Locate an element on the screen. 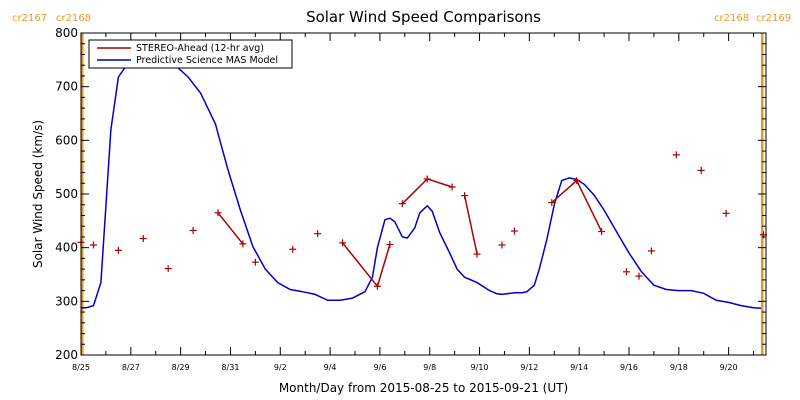 The width and height of the screenshot is (800, 400). legend-box is located at coordinates (190, 54).